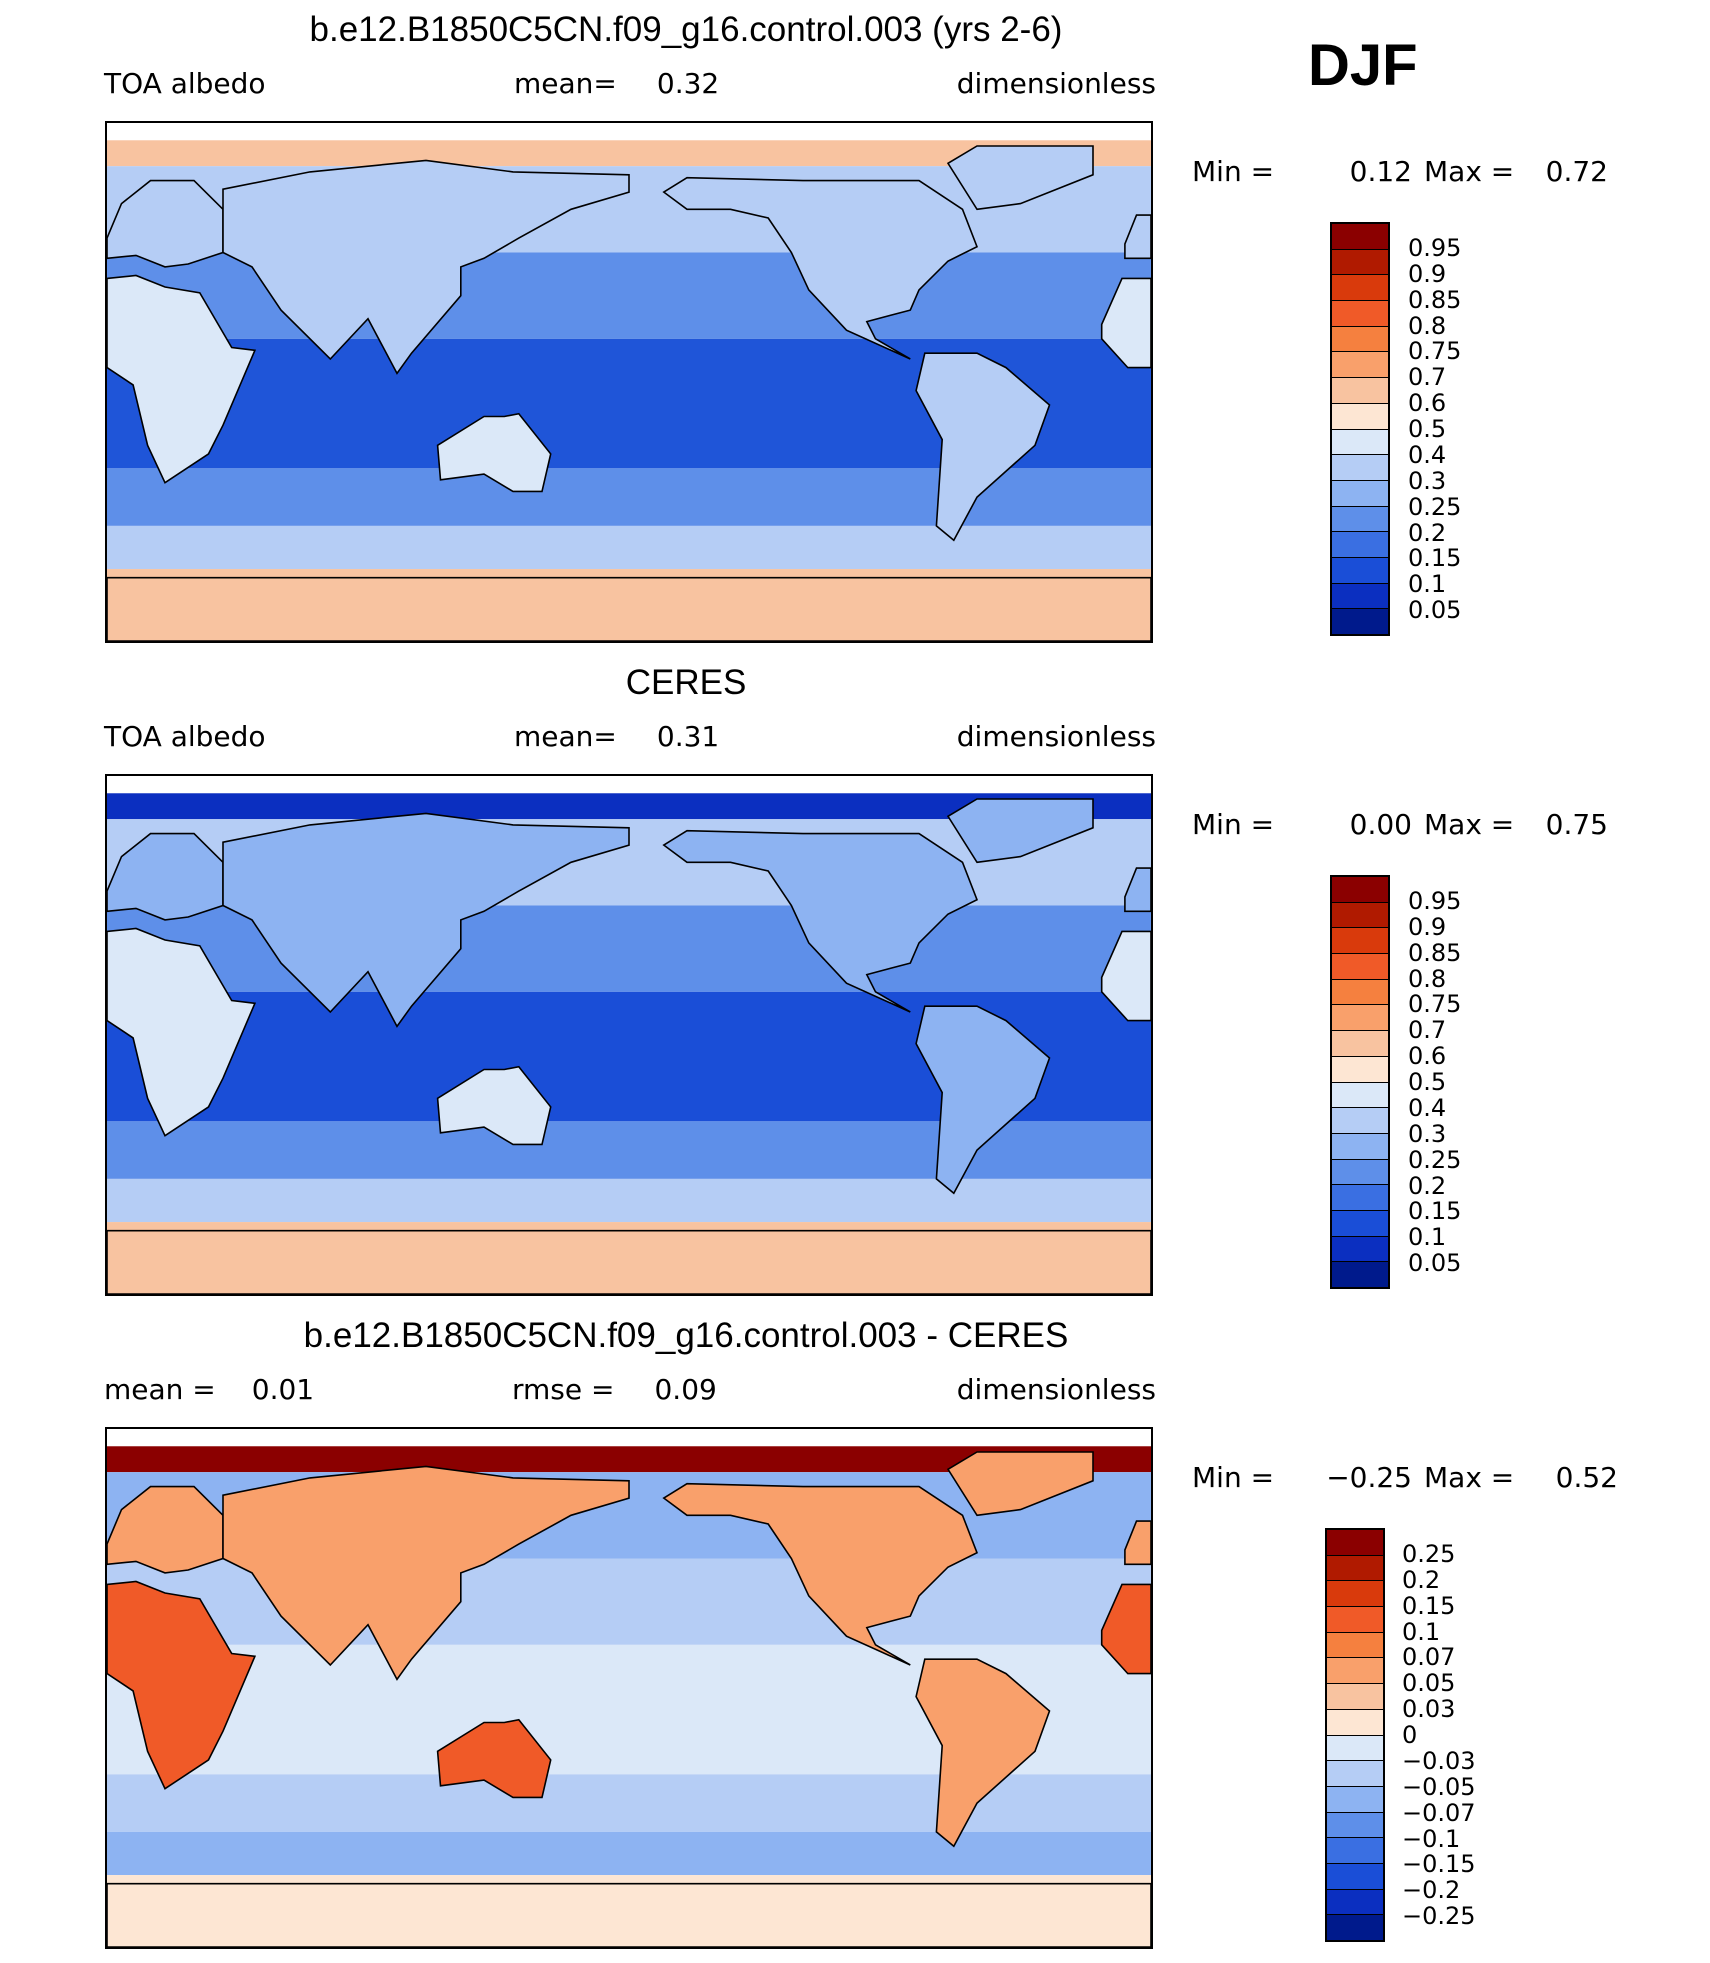 The width and height of the screenshot is (1710, 1963). Describe the element at coordinates (685, 1389) in the screenshot. I see `rmse-value: 0.09` at that location.